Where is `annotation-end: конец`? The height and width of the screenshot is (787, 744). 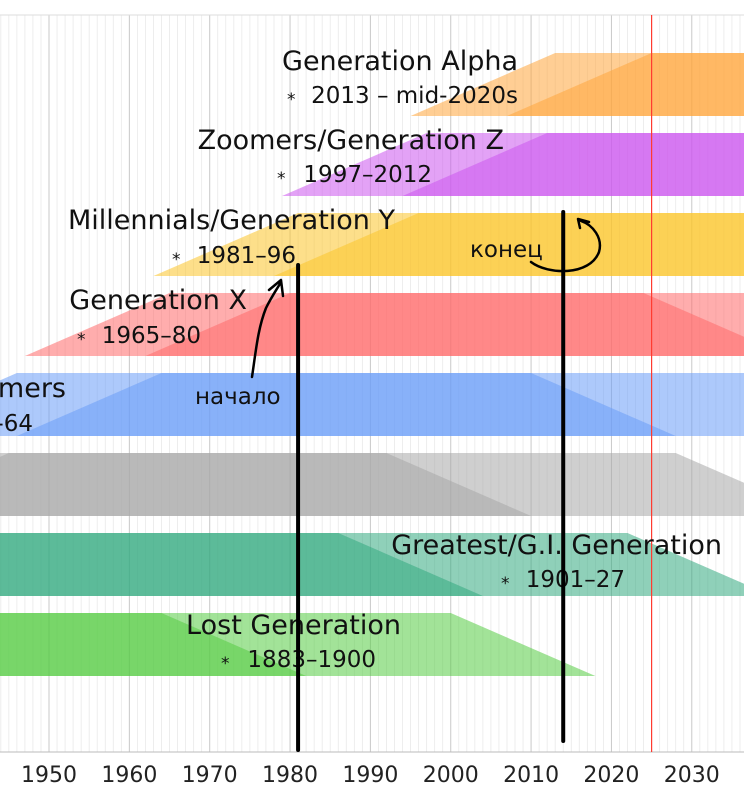
annotation-end: конец is located at coordinates (506, 250).